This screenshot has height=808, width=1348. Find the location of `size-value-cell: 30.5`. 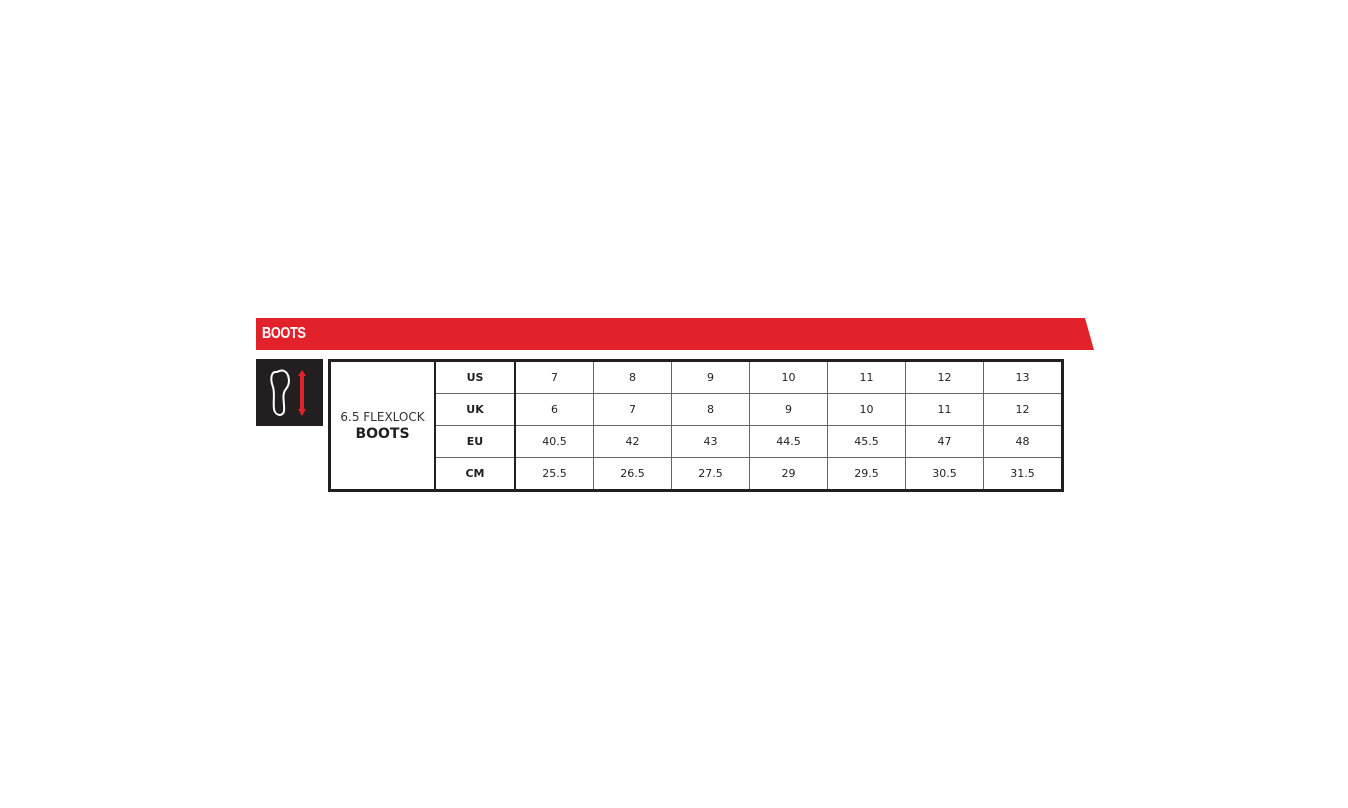

size-value-cell: 30.5 is located at coordinates (944, 474).